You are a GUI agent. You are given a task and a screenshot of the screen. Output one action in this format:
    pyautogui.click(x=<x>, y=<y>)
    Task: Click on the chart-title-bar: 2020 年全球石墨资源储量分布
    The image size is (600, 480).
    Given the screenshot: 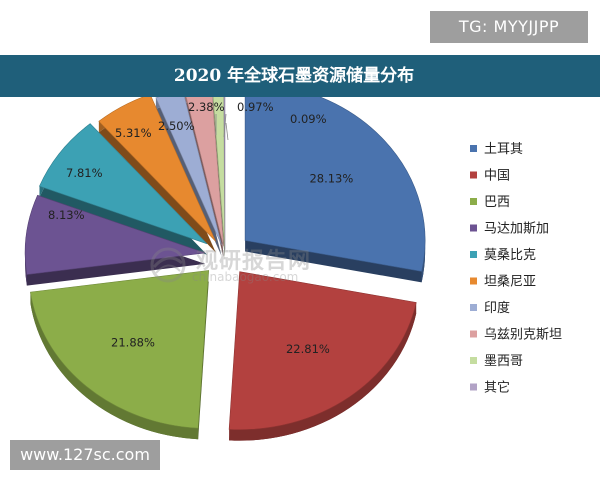 What is the action you would take?
    pyautogui.click(x=300, y=76)
    